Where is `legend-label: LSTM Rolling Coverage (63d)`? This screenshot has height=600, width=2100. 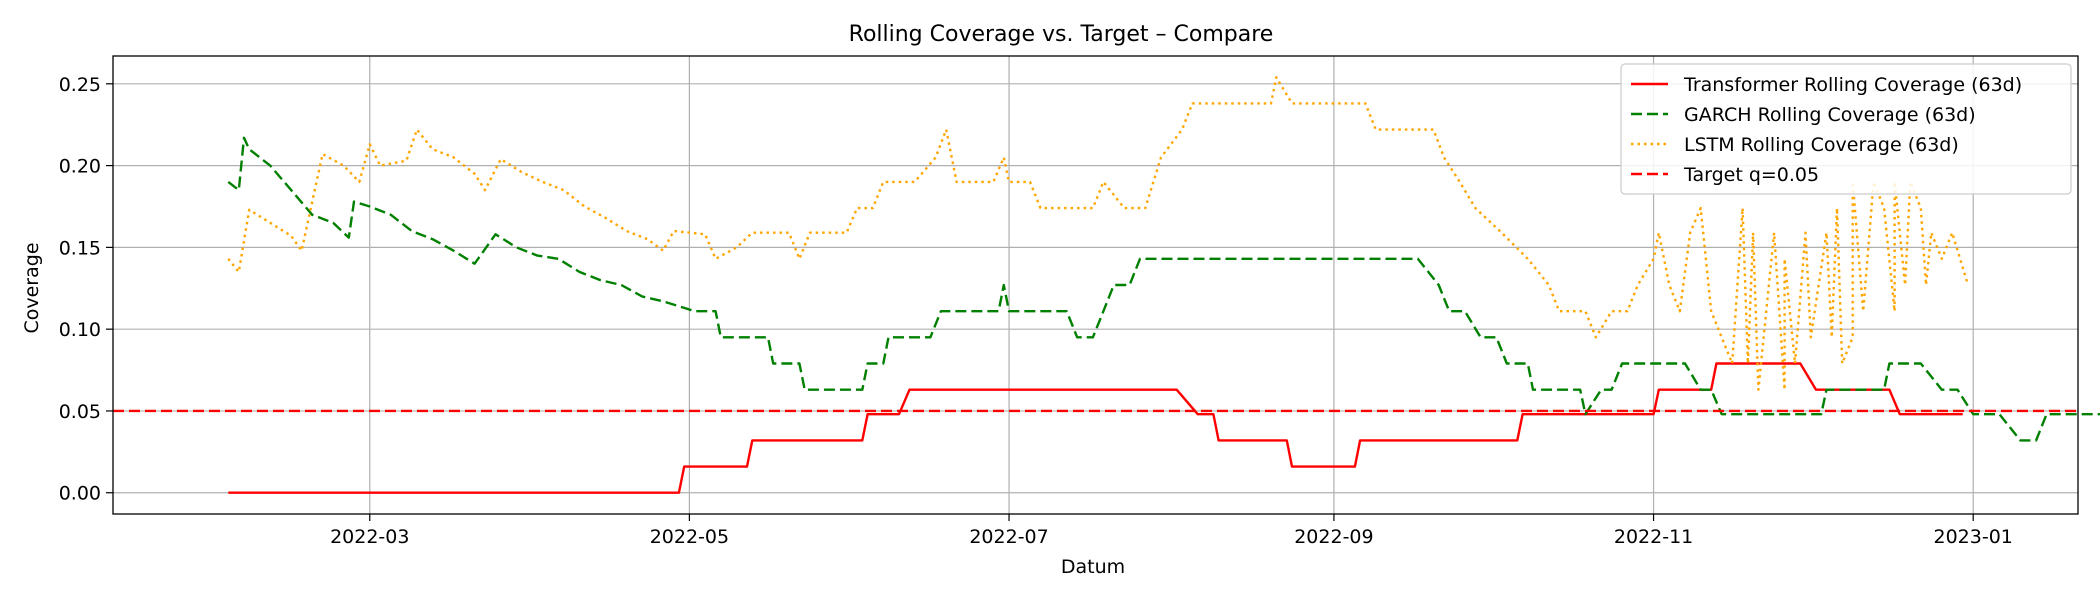
legend-label: LSTM Rolling Coverage (63d) is located at coordinates (1821, 145).